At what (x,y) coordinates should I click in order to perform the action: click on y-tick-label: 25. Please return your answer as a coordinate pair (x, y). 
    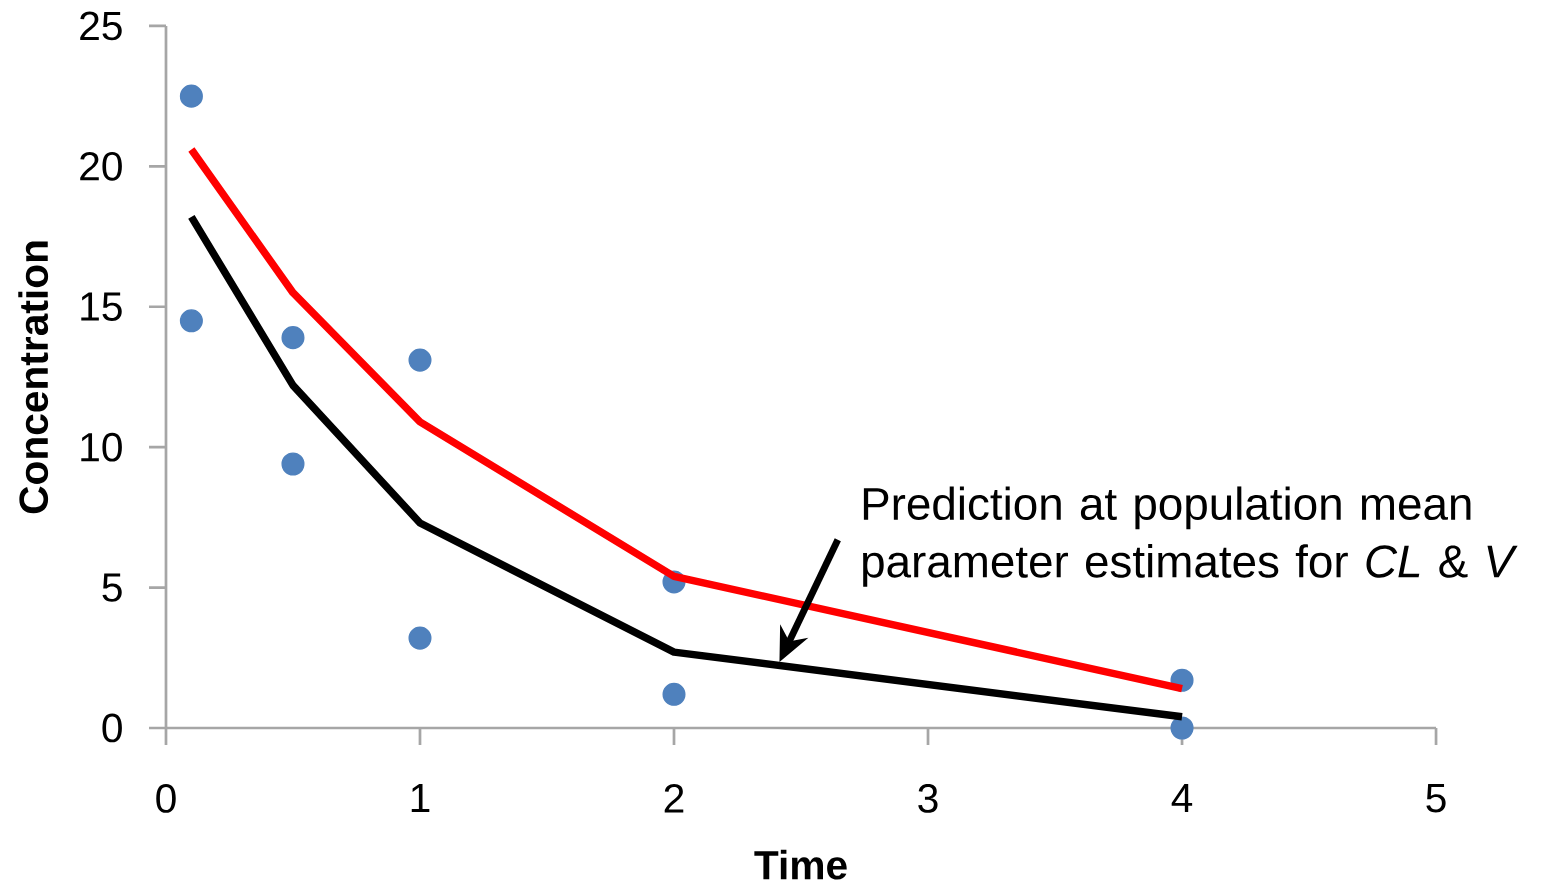
    Looking at the image, I should click on (101, 26).